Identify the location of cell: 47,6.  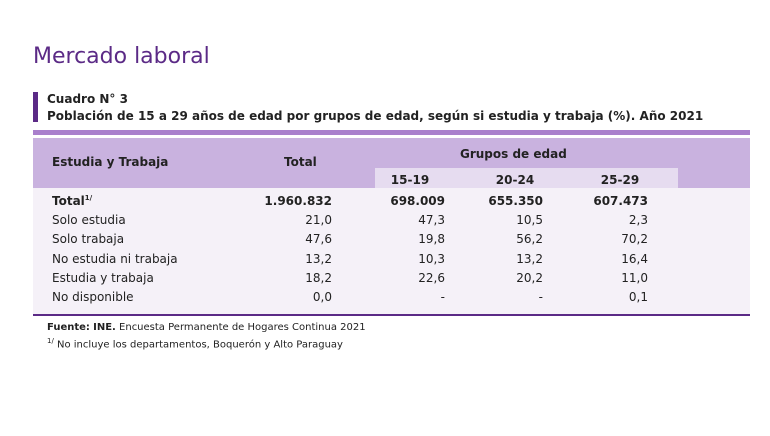
(318, 239).